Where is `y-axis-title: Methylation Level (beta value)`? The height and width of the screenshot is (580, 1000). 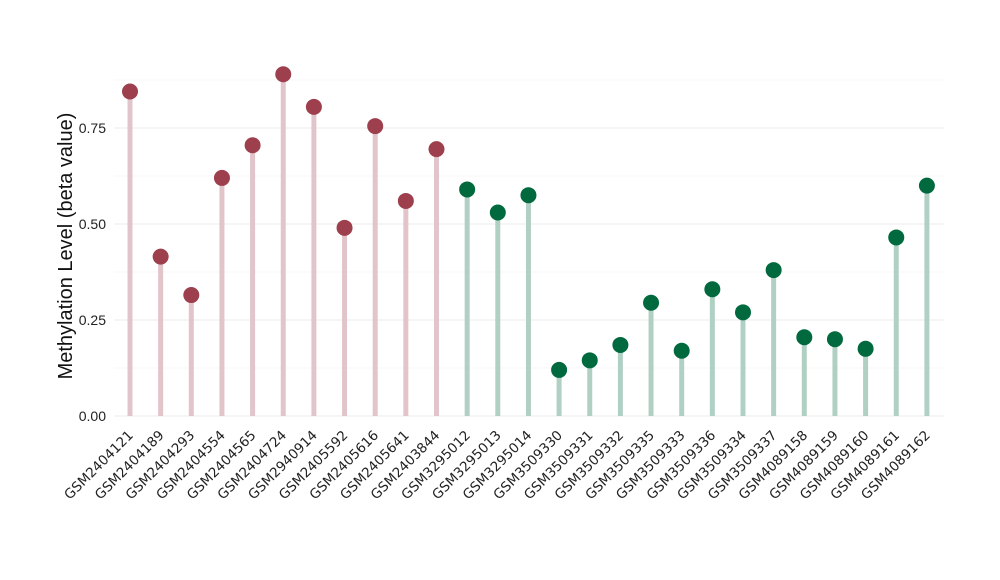 y-axis-title: Methylation Level (beta value) is located at coordinates (66, 246).